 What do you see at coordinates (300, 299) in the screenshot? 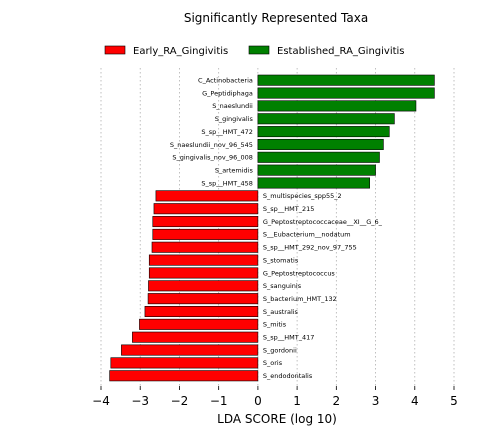
I see `bar-label: S_bacterium_HMT_132` at bounding box center [300, 299].